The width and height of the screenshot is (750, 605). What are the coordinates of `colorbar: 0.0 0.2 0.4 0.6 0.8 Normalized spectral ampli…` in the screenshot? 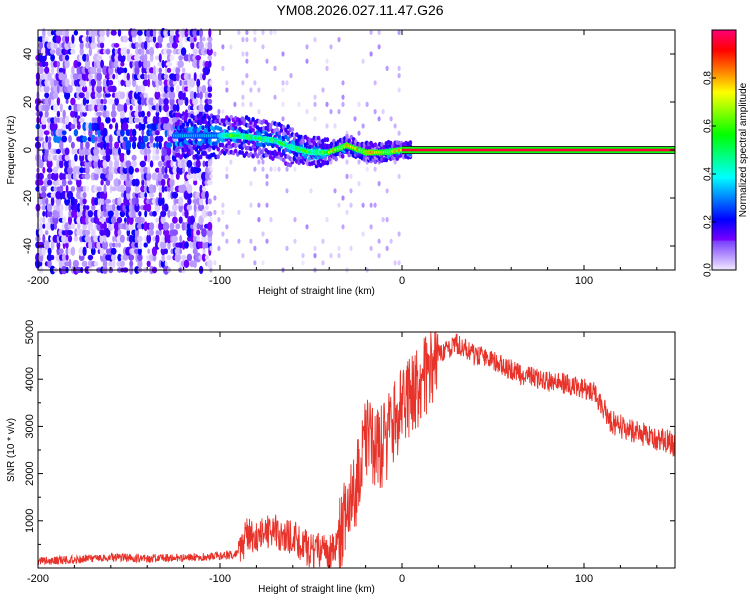 It's located at (726, 153).